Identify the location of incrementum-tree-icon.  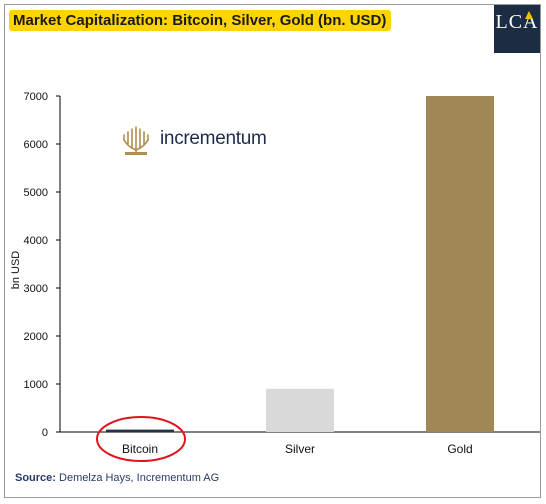
(136, 140).